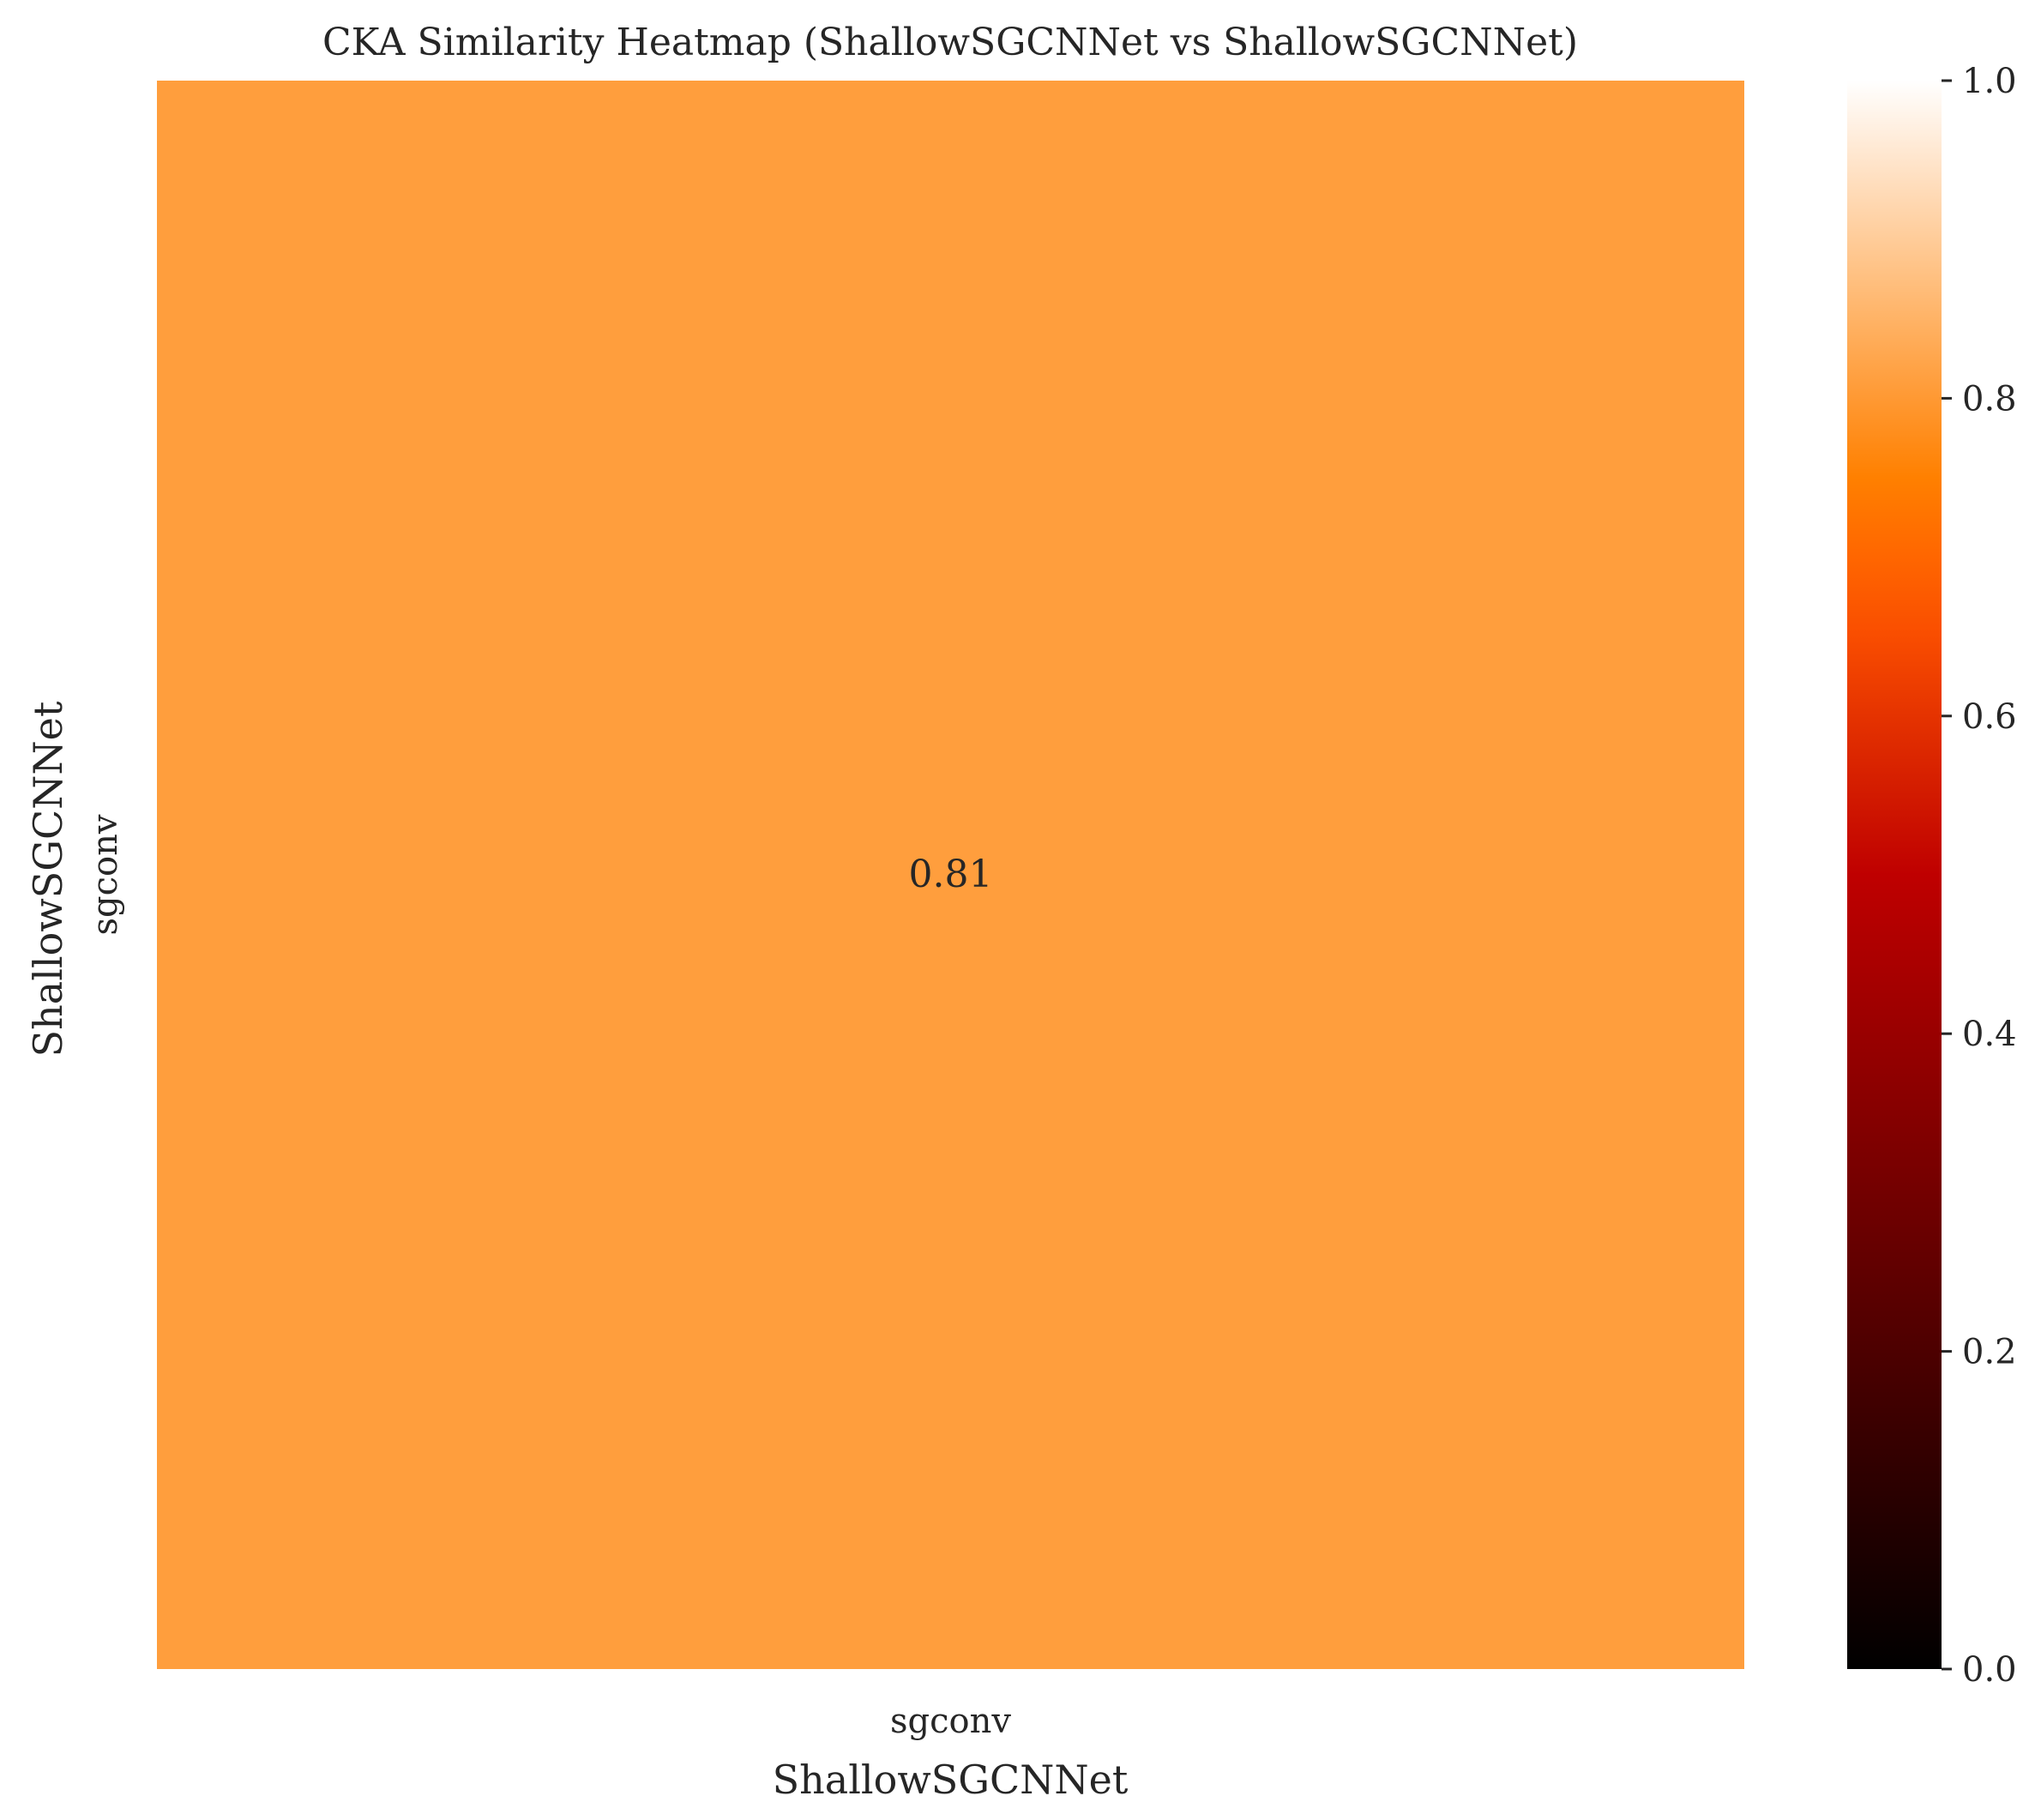 The height and width of the screenshot is (1820, 2041). Describe the element at coordinates (1989, 1035) in the screenshot. I see `colorbar-tick-label: 0.4` at that location.